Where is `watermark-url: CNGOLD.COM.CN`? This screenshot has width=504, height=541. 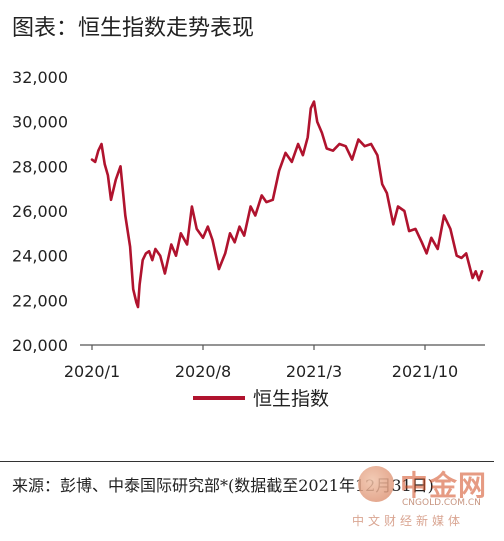
watermark-url: CNGOLD.COM.CN is located at coordinates (441, 503).